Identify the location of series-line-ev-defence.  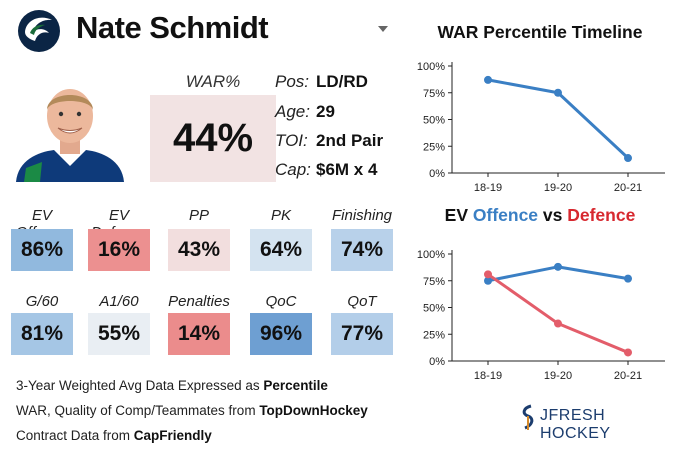
(558, 313).